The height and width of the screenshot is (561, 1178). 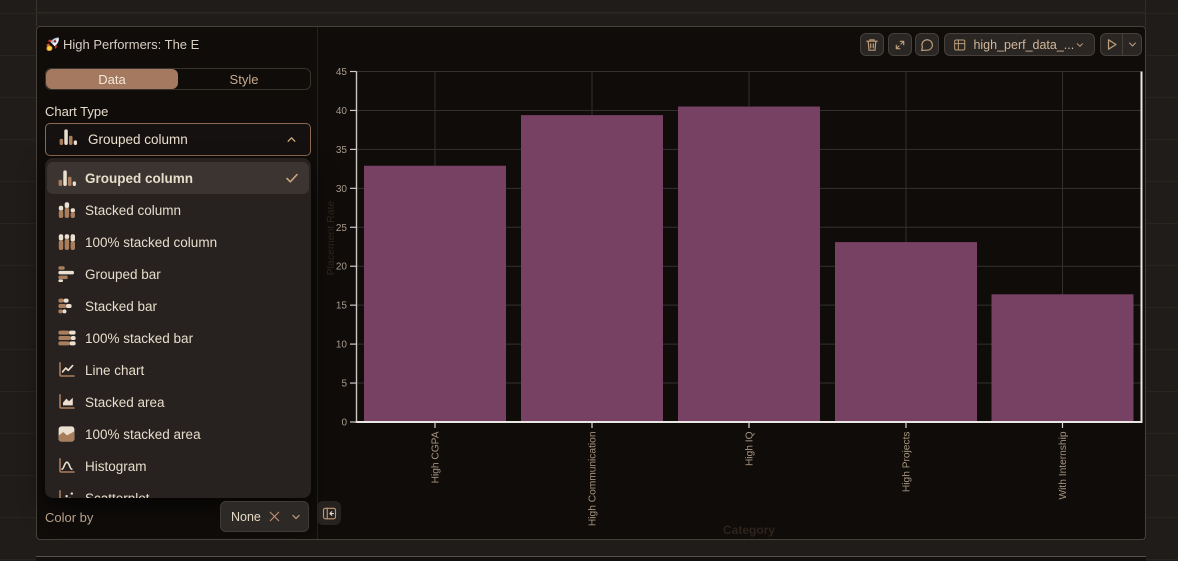 I want to click on svg-text: 25, so click(x=342, y=228).